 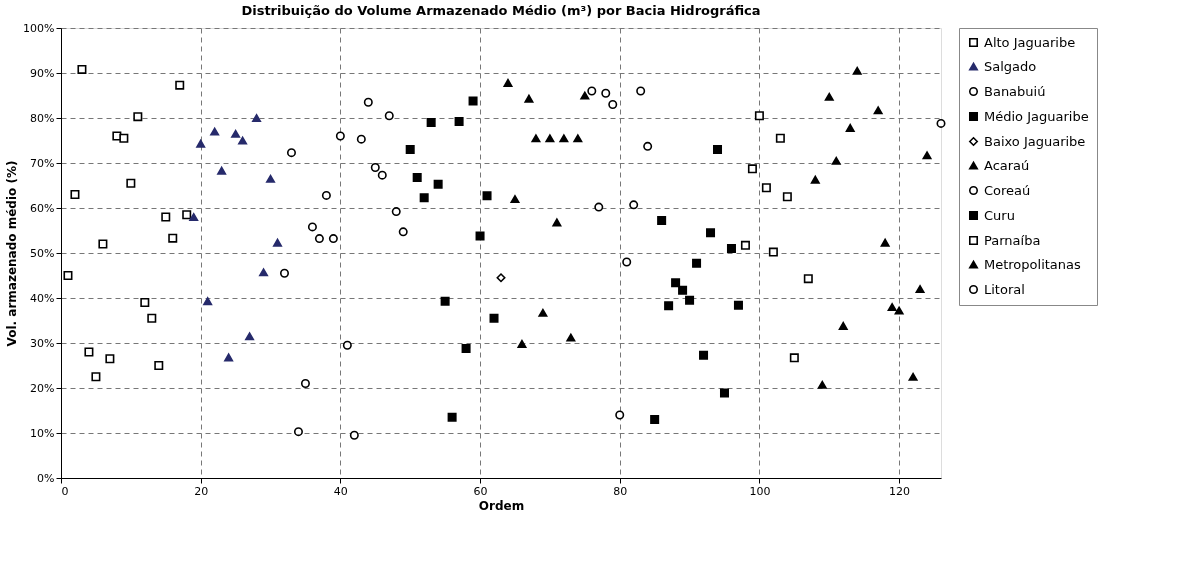 What do you see at coordinates (42, 433) in the screenshot?
I see `y-tick-label: 10%` at bounding box center [42, 433].